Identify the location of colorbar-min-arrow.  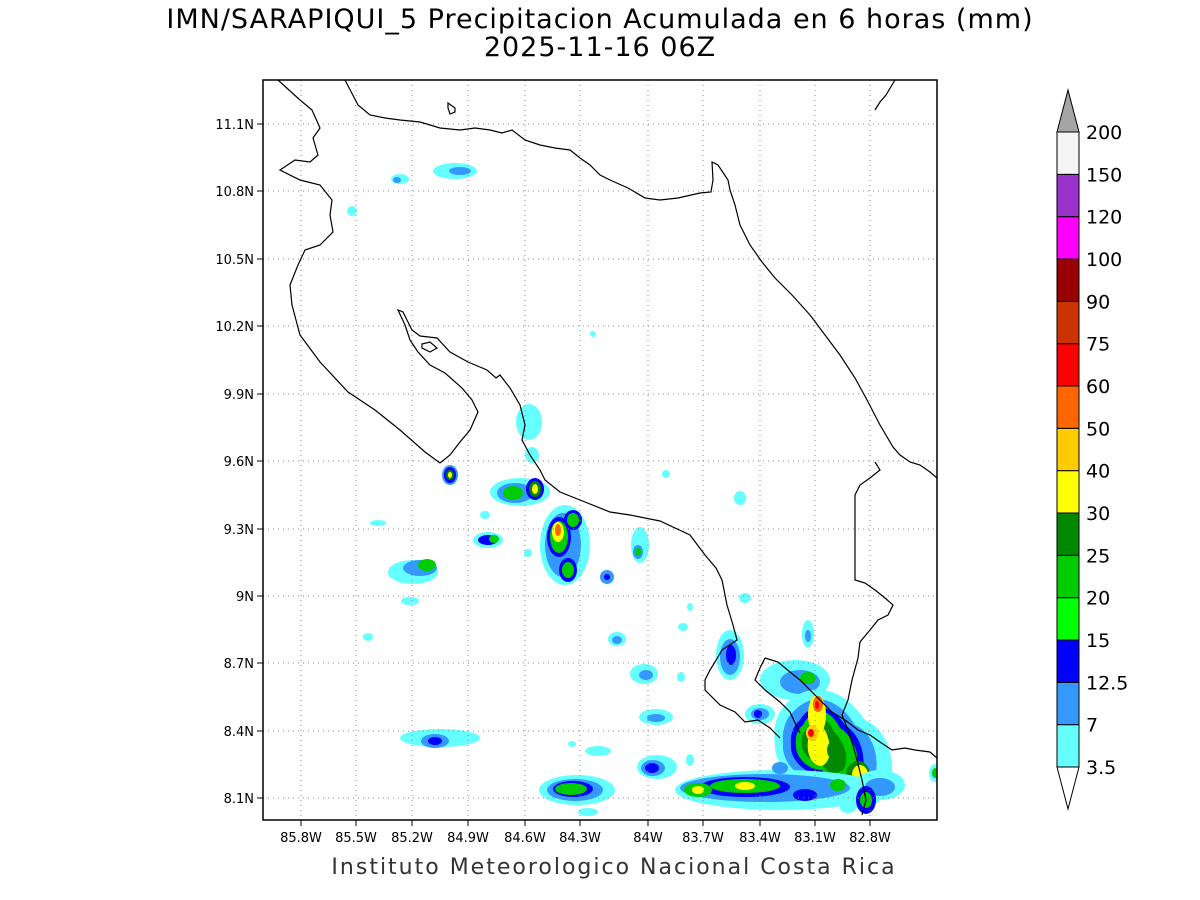
(1068, 788).